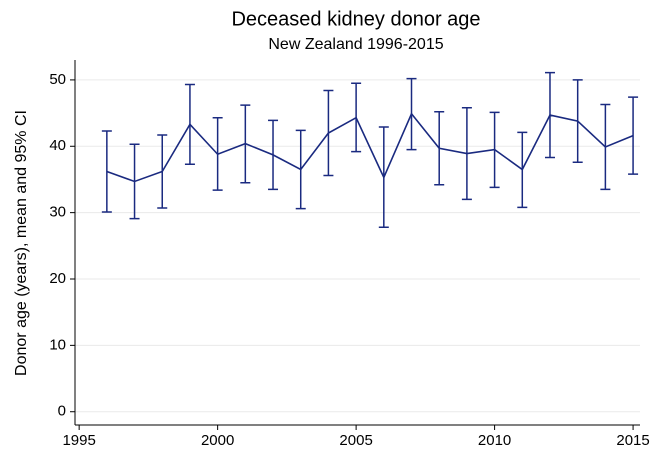 This screenshot has height=457, width=672. I want to click on y-tick-label: 20, so click(57, 278).